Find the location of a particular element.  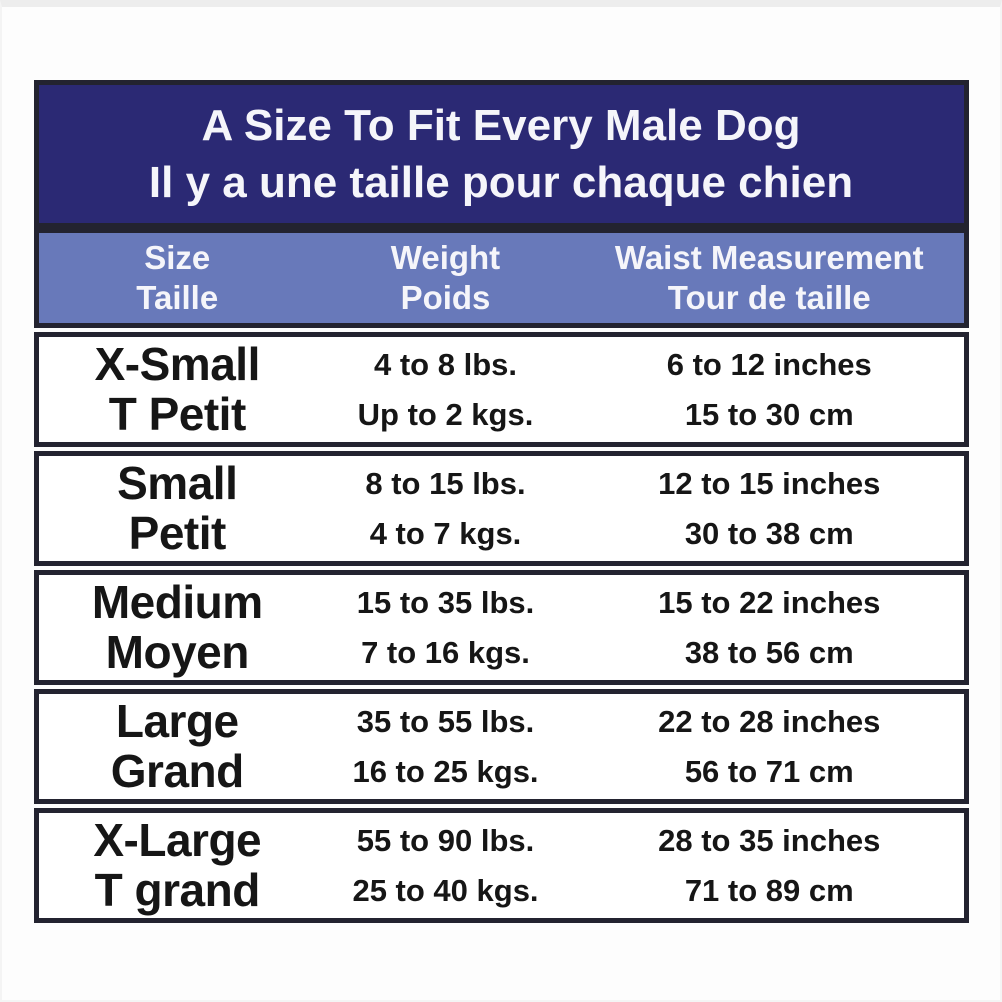

size-cell: Large Grand is located at coordinates (178, 745).